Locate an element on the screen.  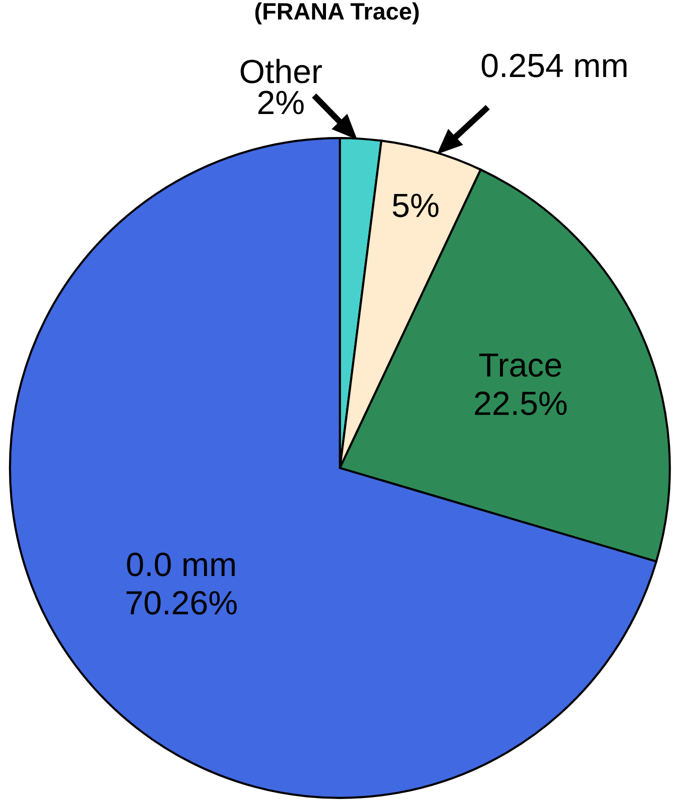
slice-label: Trace is located at coordinates (520, 365).